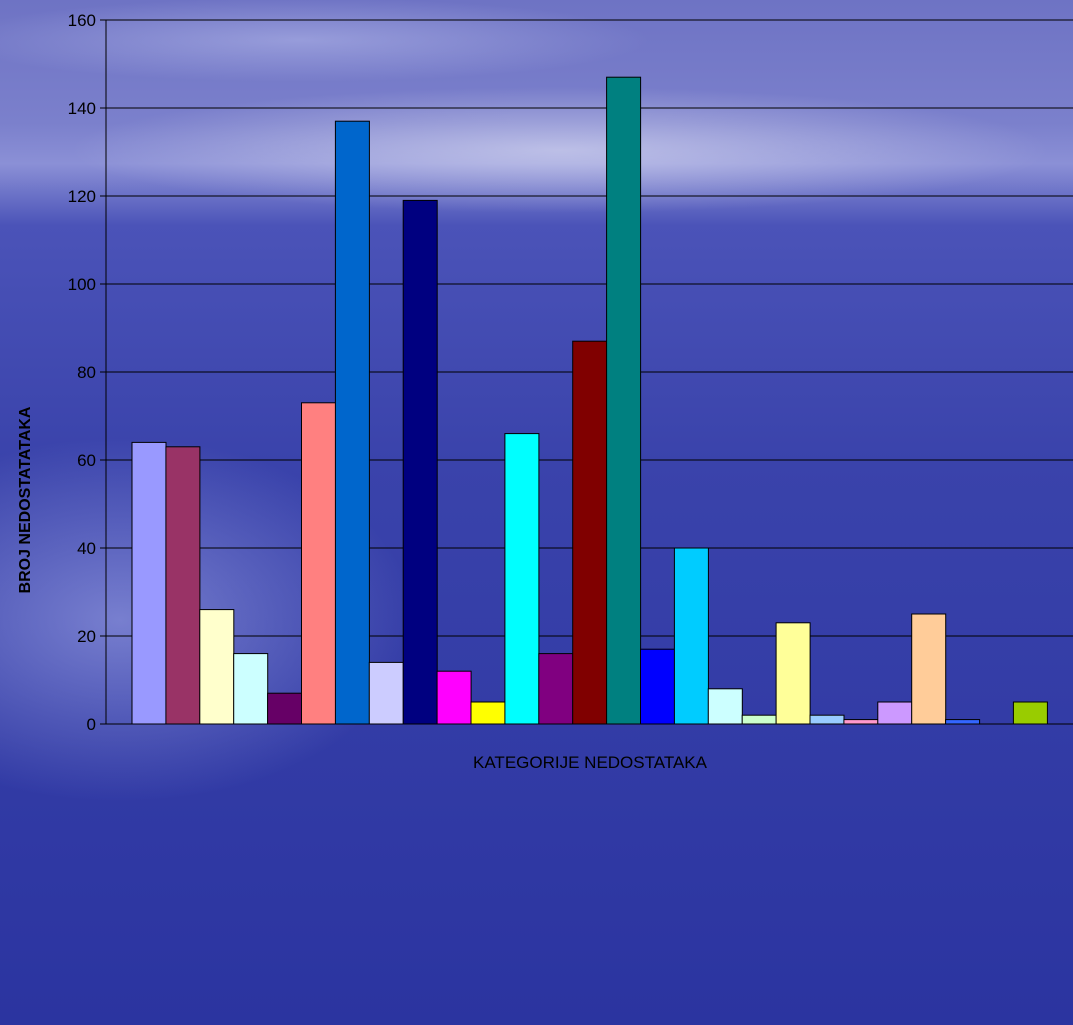 Image resolution: width=1073 pixels, height=1025 pixels. I want to click on y-tick-label: 0, so click(91, 724).